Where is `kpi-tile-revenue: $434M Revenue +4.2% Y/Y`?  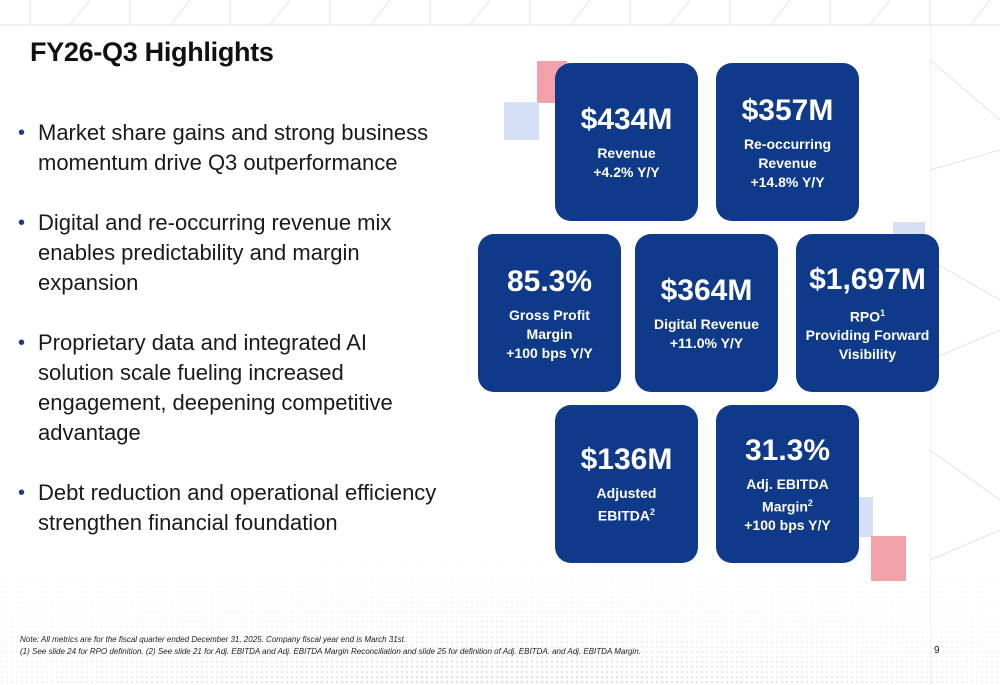 kpi-tile-revenue: $434M Revenue +4.2% Y/Y is located at coordinates (626, 142).